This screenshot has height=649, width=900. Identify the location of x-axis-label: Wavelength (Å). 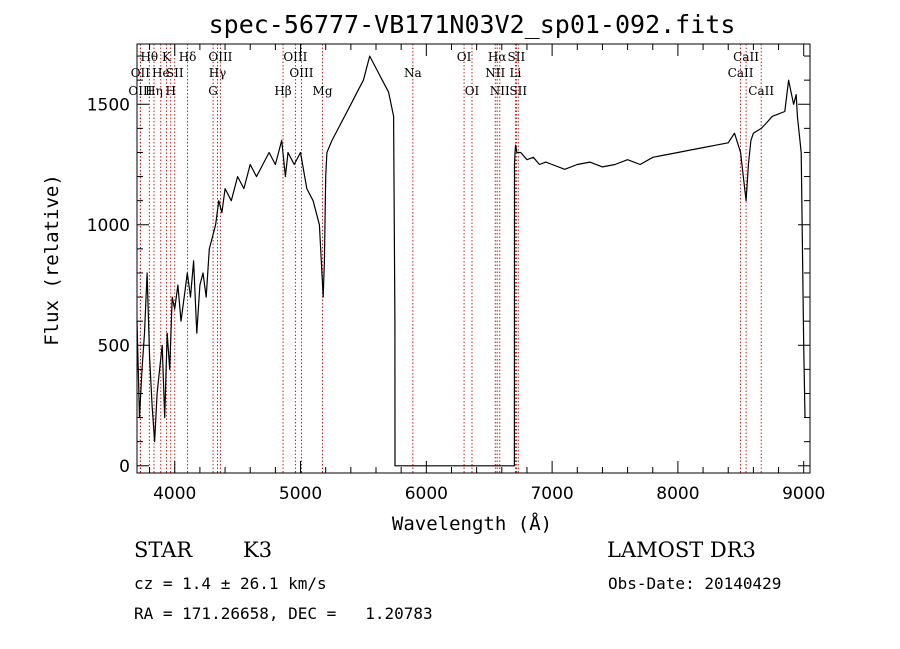
(472, 523).